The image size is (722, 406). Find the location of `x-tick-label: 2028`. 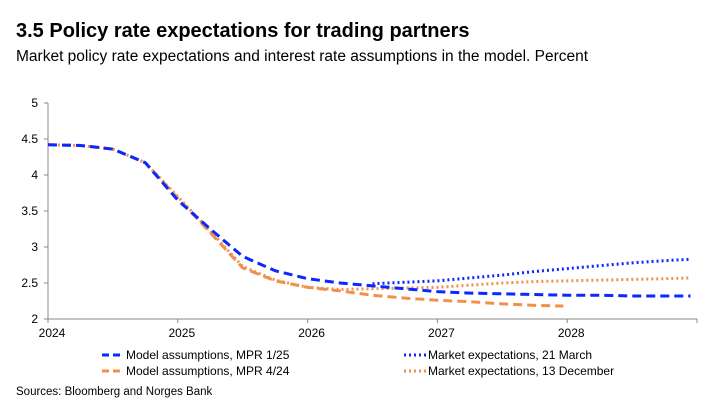

x-tick-label: 2028 is located at coordinates (571, 333).